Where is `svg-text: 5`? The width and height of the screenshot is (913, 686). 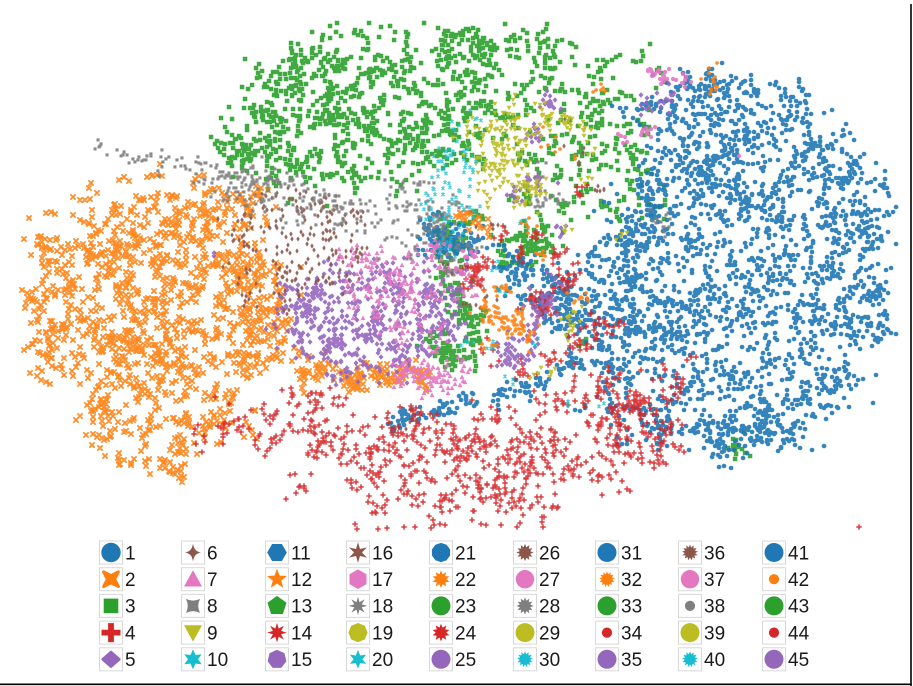 svg-text: 5 is located at coordinates (130, 660).